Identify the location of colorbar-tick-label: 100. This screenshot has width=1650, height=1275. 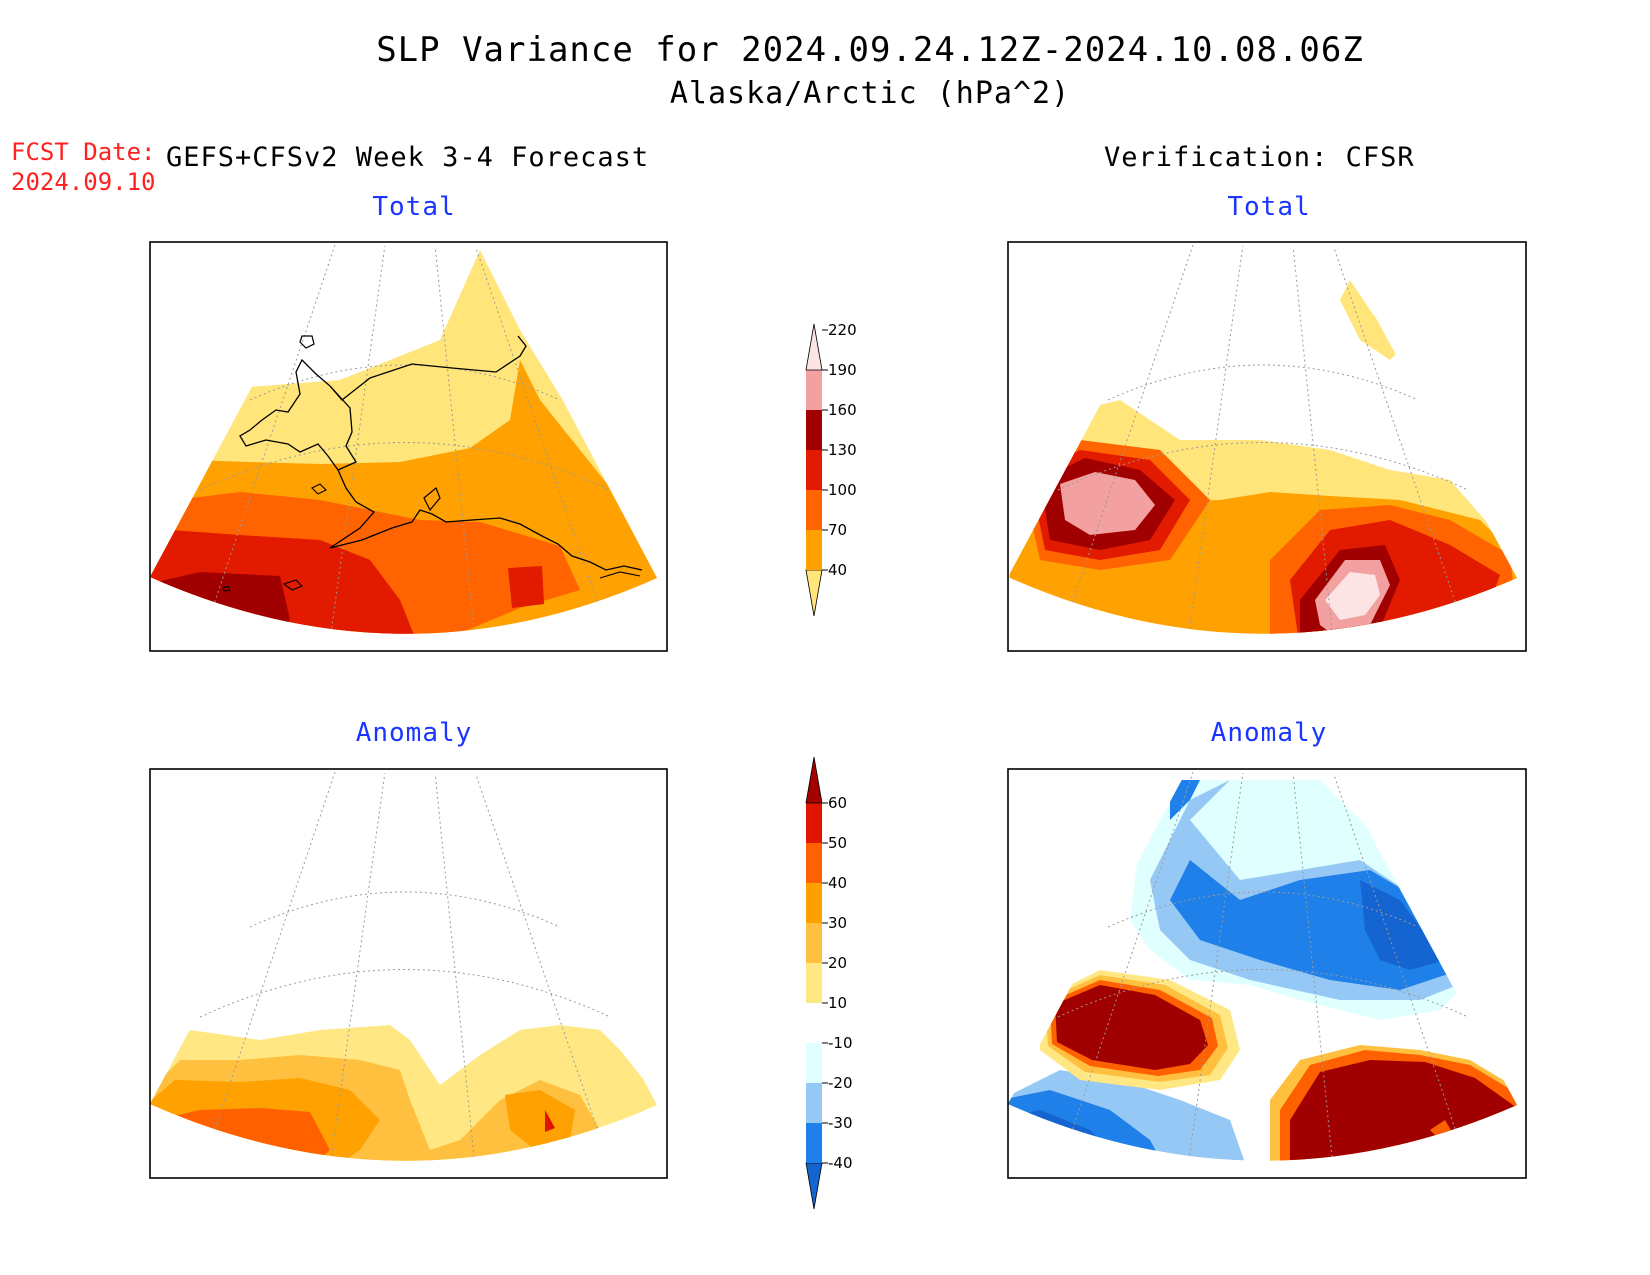
(842, 490).